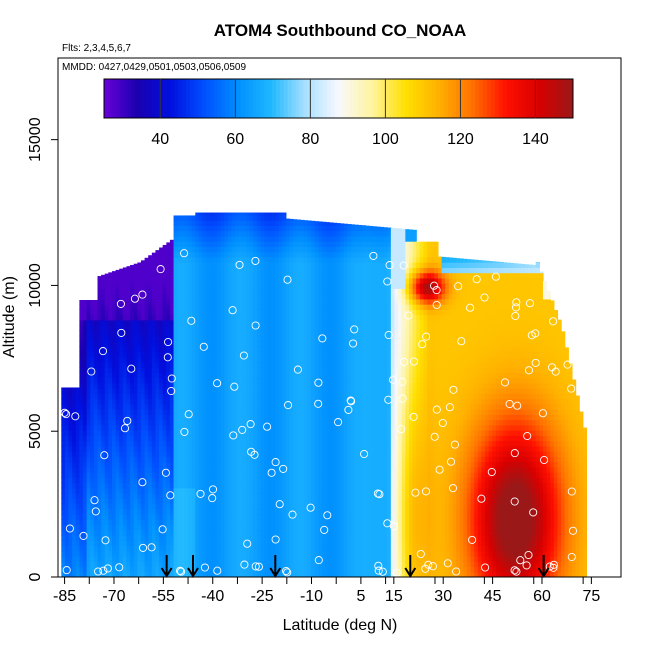 Image resolution: width=650 pixels, height=650 pixels. Describe the element at coordinates (113, 596) in the screenshot. I see `x-tick-label: -70` at that location.